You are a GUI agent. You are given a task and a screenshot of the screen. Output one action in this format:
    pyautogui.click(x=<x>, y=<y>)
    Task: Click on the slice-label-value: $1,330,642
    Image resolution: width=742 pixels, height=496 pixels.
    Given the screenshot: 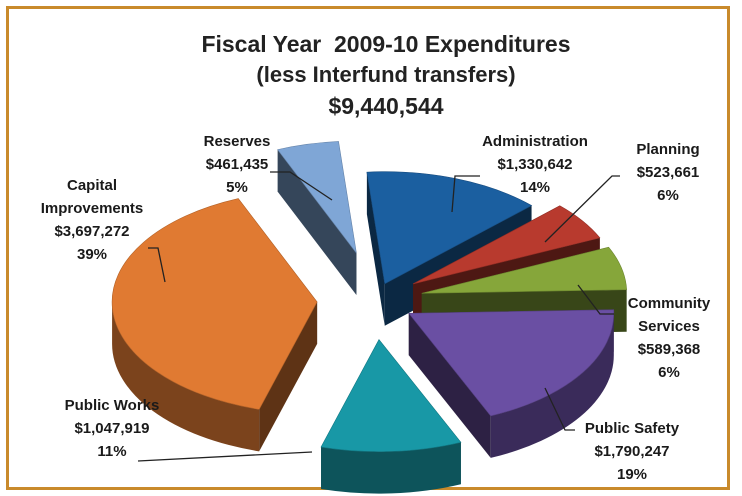 What is the action you would take?
    pyautogui.click(x=534, y=164)
    